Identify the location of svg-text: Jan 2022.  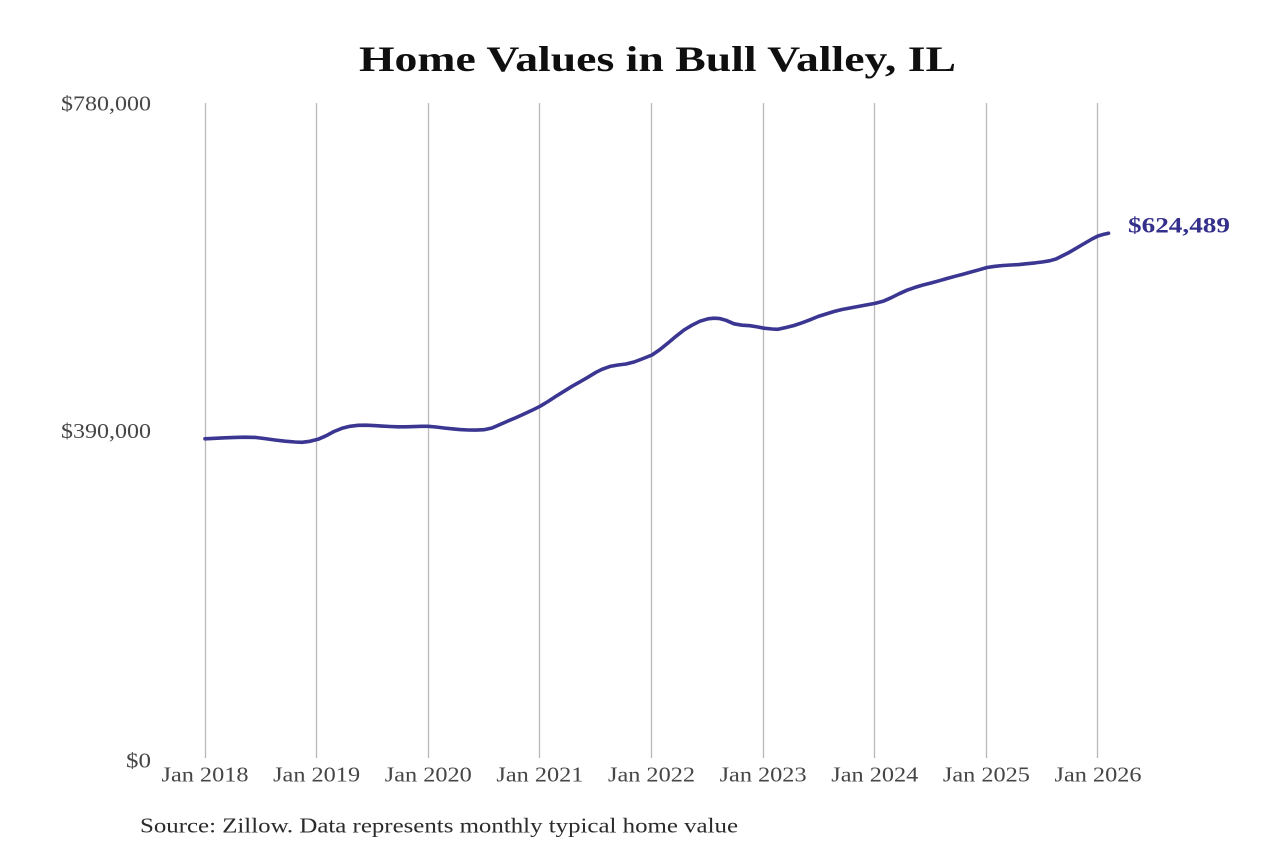
(651, 775).